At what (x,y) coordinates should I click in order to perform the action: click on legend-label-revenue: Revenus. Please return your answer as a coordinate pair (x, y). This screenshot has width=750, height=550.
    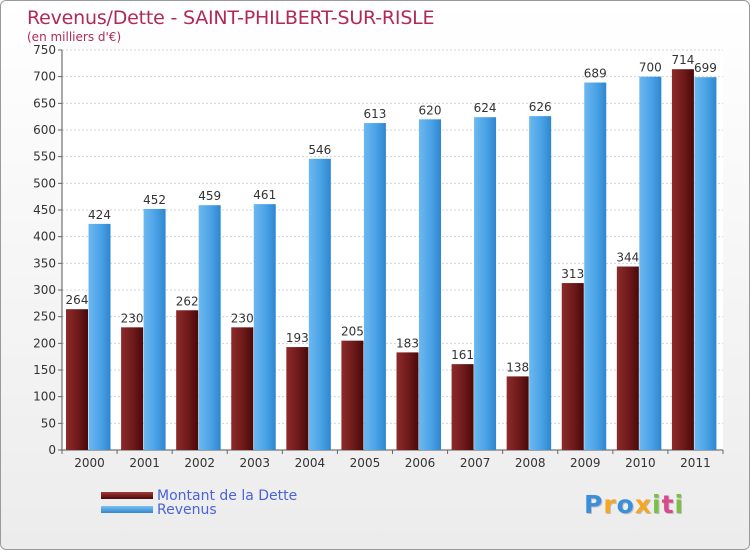
    Looking at the image, I should click on (187, 509).